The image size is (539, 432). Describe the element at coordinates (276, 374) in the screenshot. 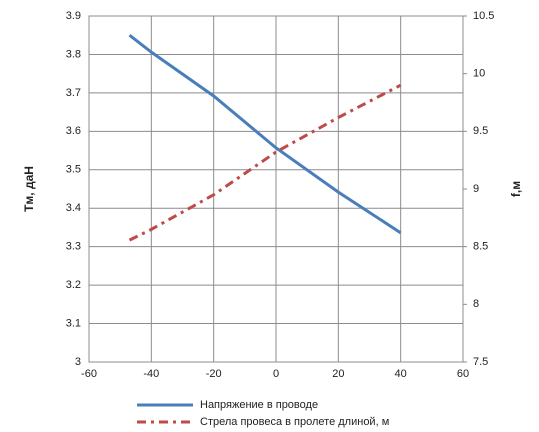

I see `x-tick-label: 0` at that location.